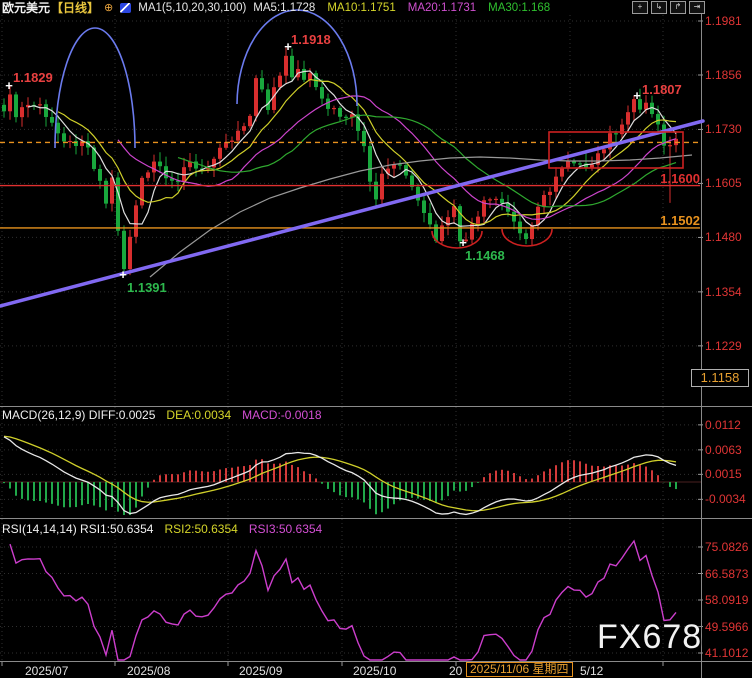  I want to click on level-label-1.1502: 1.1502, so click(680, 220).